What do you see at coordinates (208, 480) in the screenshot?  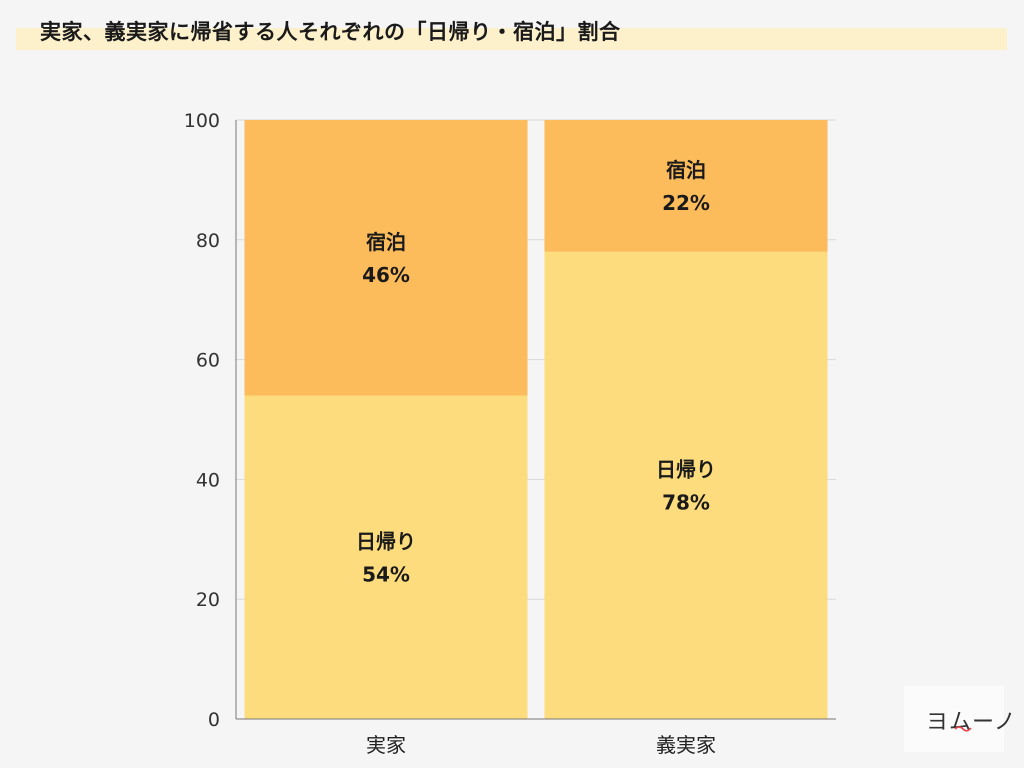 I see `y-tick-label: 40` at bounding box center [208, 480].